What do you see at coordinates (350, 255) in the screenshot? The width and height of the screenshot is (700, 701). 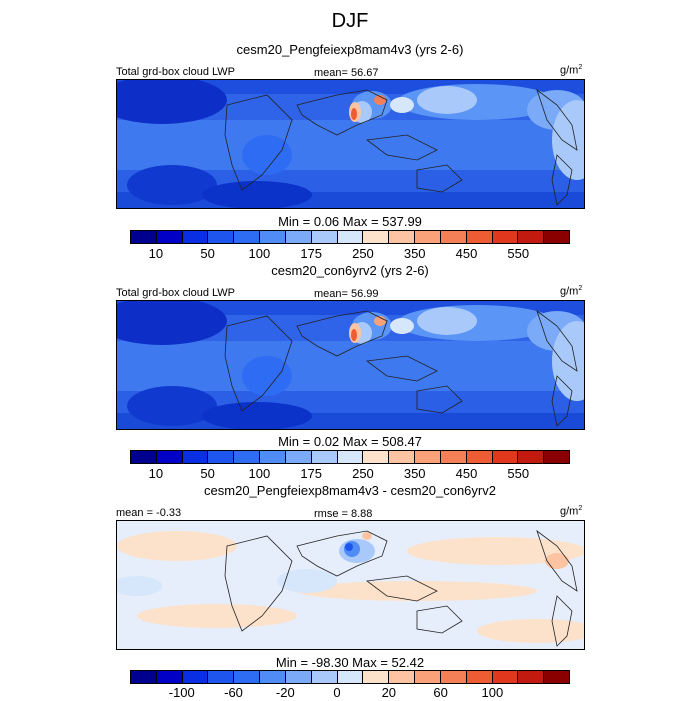 I see `panel1-colorbar-ticks: 10 50 100 175 250 350 450 550` at bounding box center [350, 255].